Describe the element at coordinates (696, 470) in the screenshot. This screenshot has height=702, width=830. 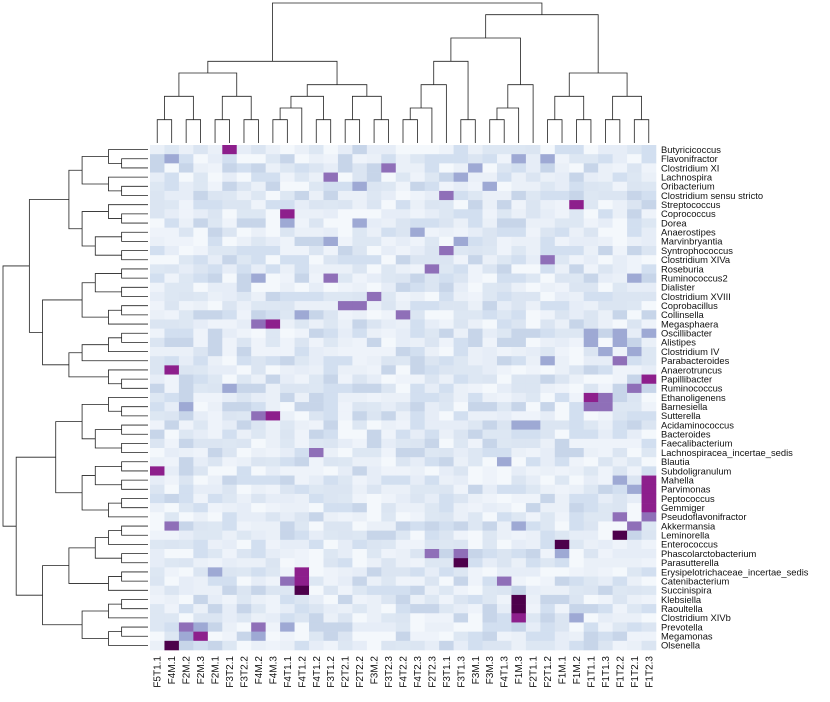
I see `row-label: Subdoligranulum` at that location.